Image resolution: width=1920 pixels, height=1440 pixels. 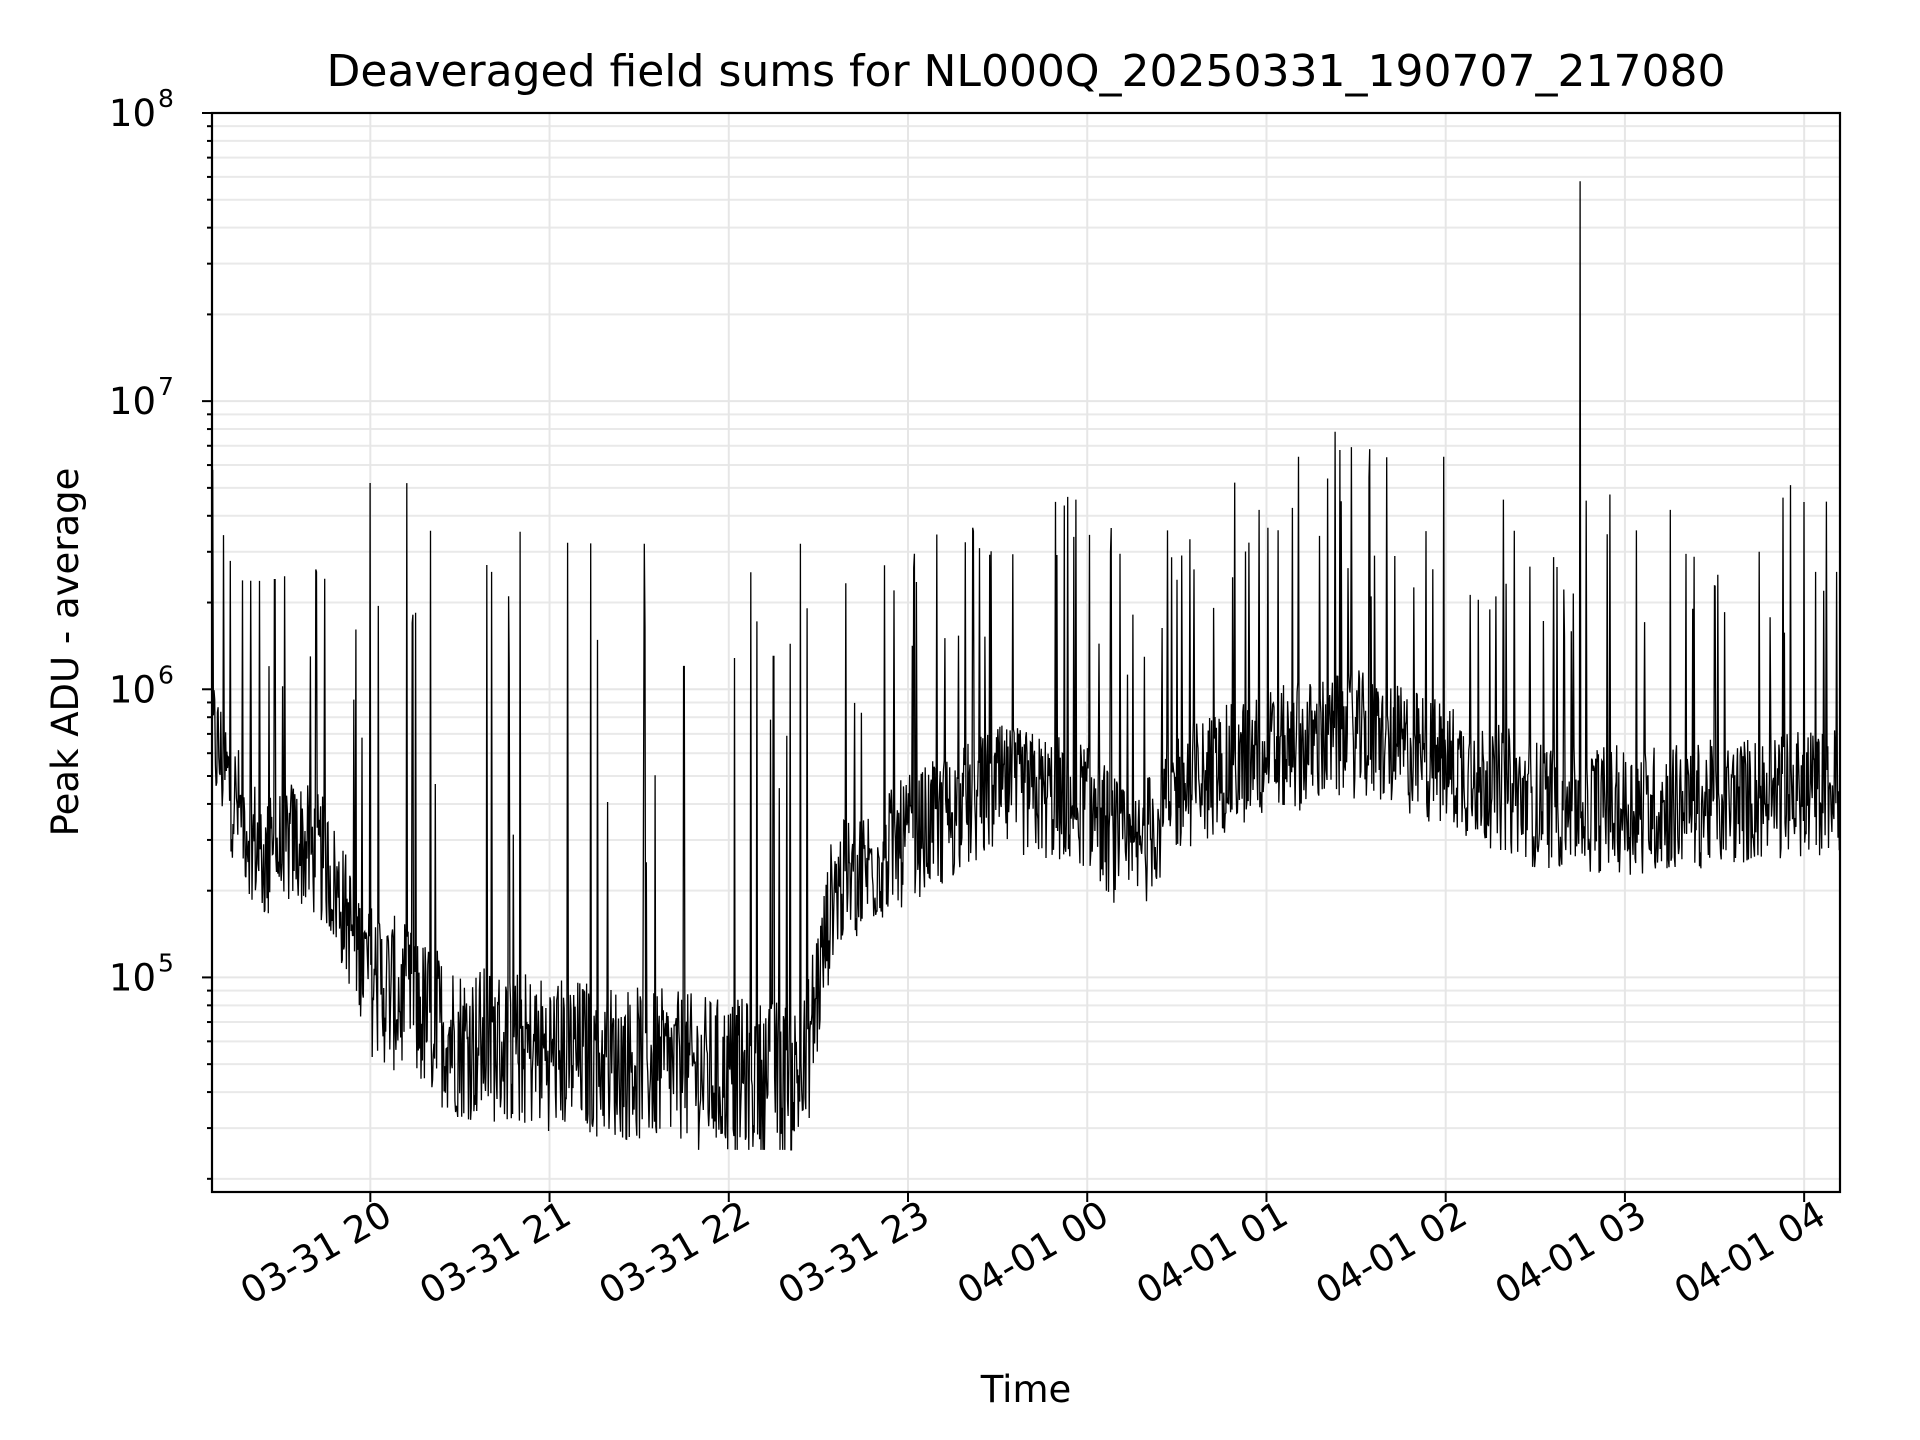 What do you see at coordinates (854, 1253) in the screenshot?
I see `x-tick-label: 03-31 23` at bounding box center [854, 1253].